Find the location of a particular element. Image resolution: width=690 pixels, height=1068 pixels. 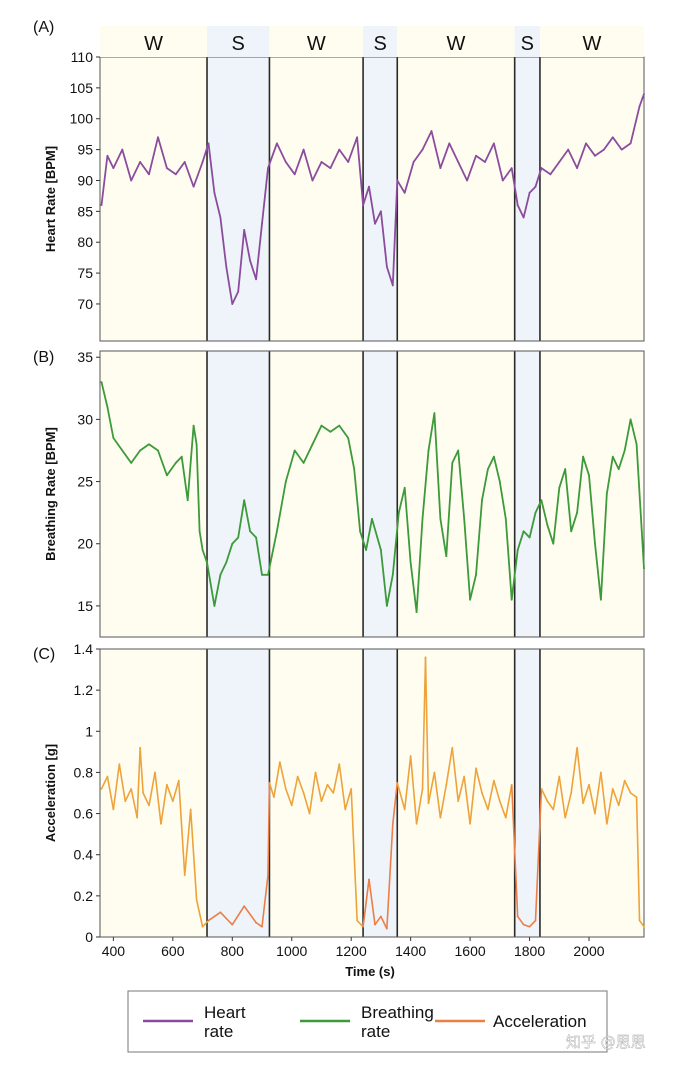

y-tick-label: 100 is located at coordinates (82, 119).